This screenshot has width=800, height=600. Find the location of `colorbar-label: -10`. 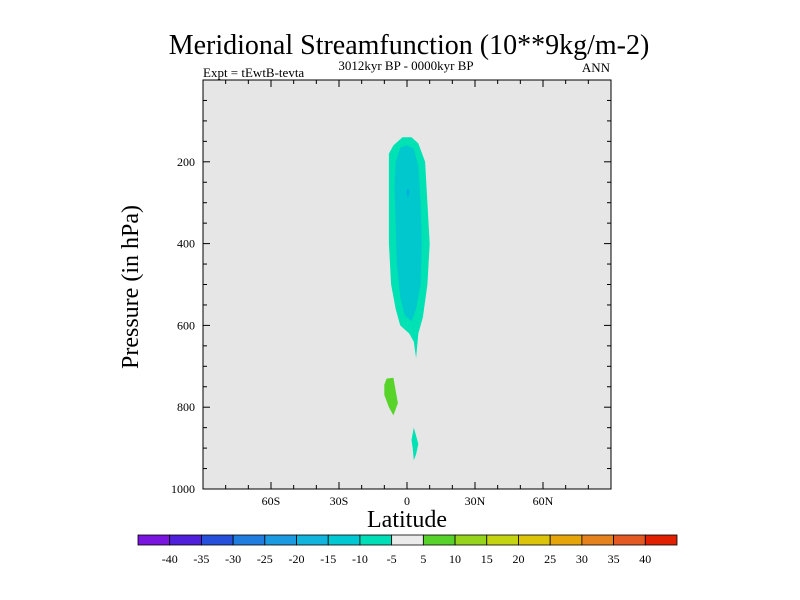

colorbar-label: -10 is located at coordinates (360, 559).